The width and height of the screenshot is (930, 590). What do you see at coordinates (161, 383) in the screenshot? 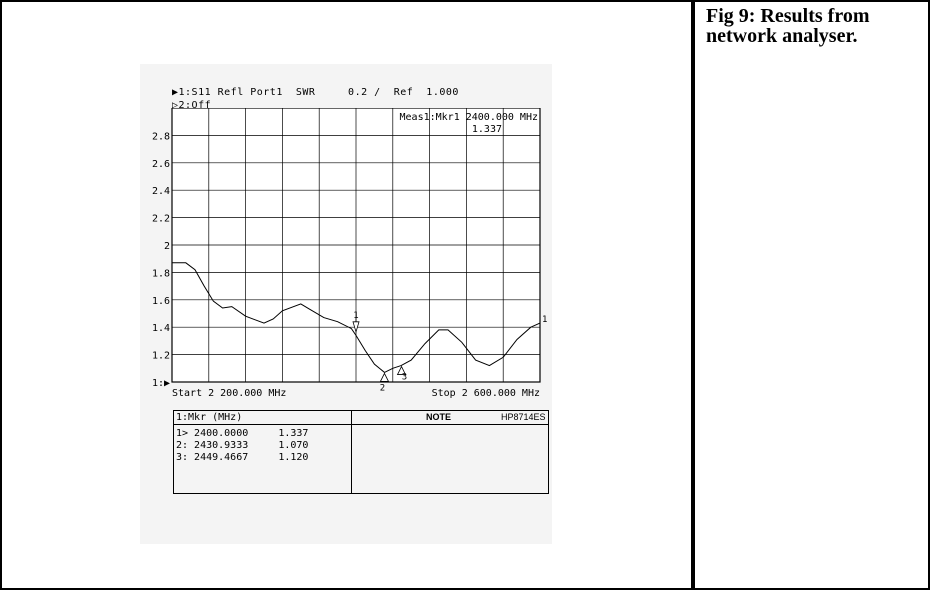
I see `y-tick-label: 1:▶` at bounding box center [161, 383].